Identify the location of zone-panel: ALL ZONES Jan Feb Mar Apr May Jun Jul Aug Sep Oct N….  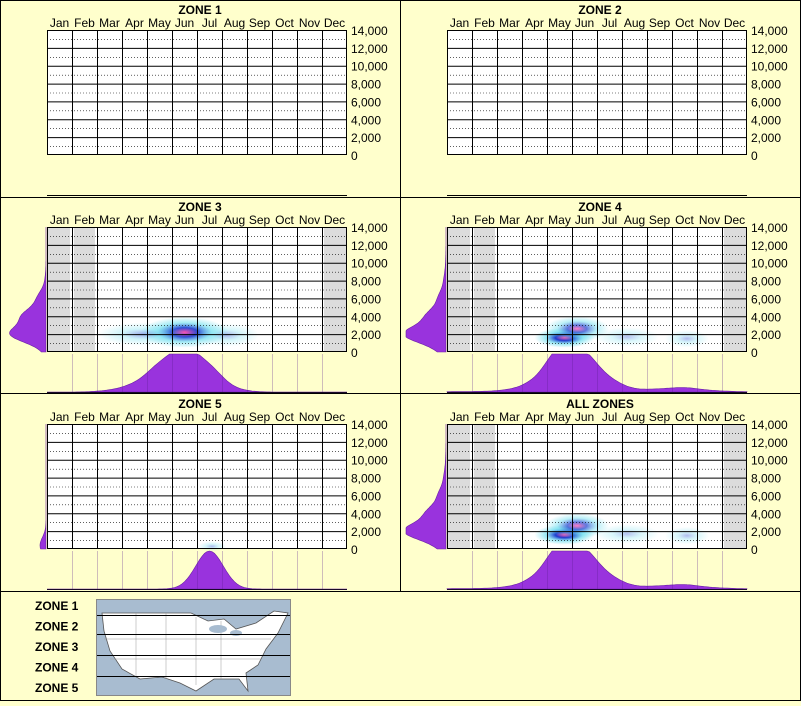
(596, 493).